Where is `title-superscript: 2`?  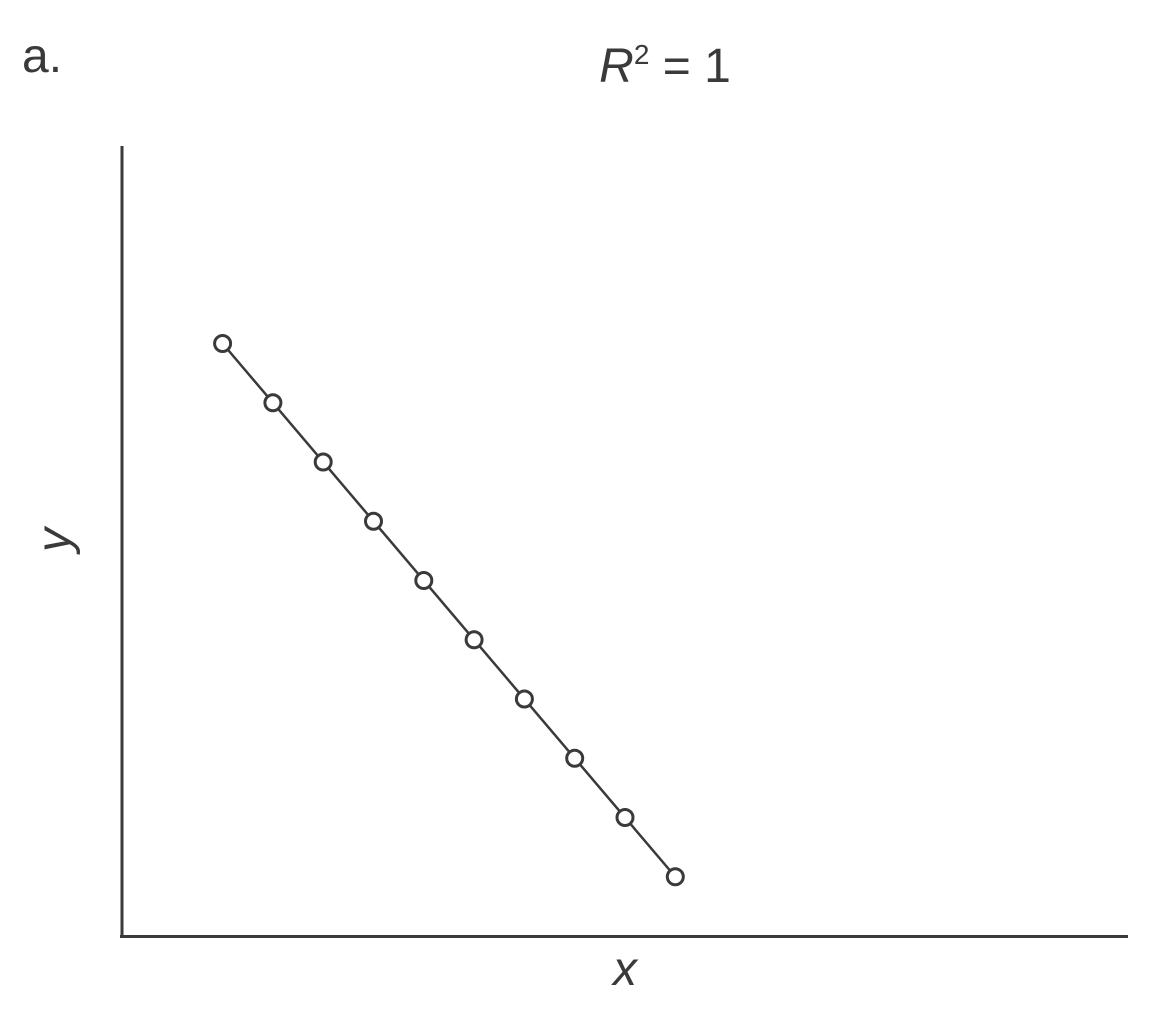 title-superscript: 2 is located at coordinates (642, 54).